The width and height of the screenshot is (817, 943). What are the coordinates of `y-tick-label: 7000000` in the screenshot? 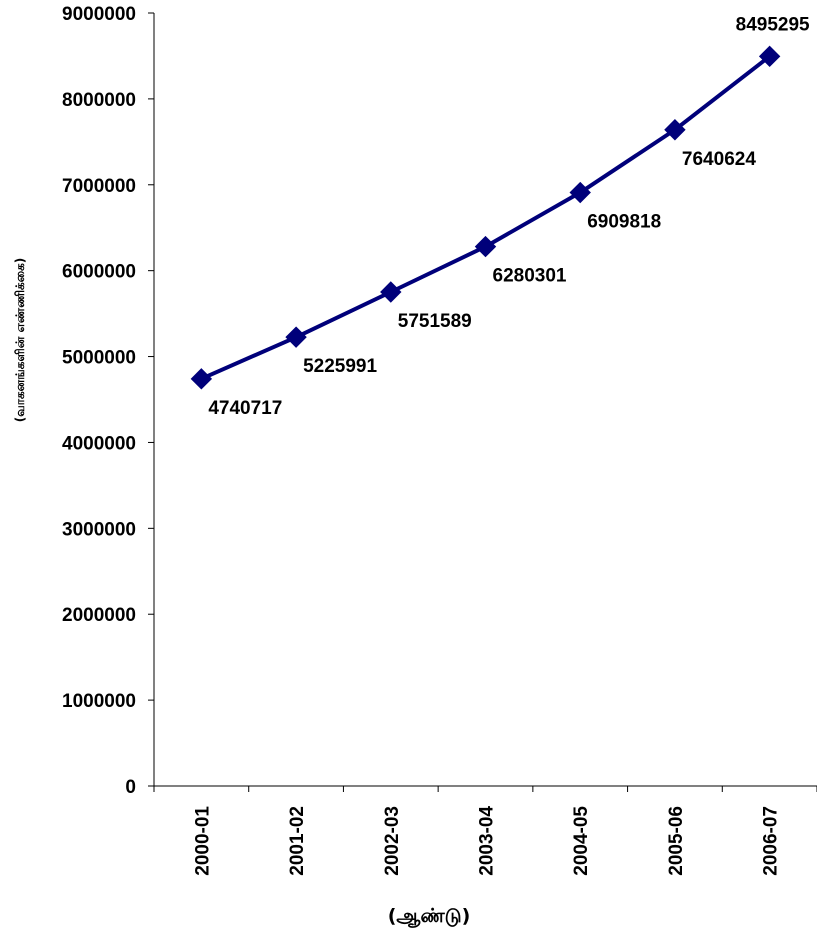 It's located at (99, 186).